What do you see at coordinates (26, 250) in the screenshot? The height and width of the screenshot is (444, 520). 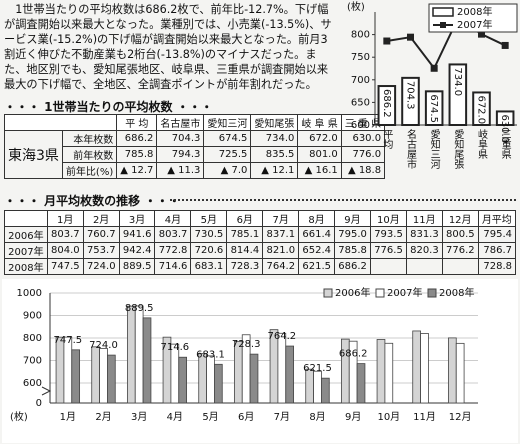 I see `row-label: 2007年` at bounding box center [26, 250].